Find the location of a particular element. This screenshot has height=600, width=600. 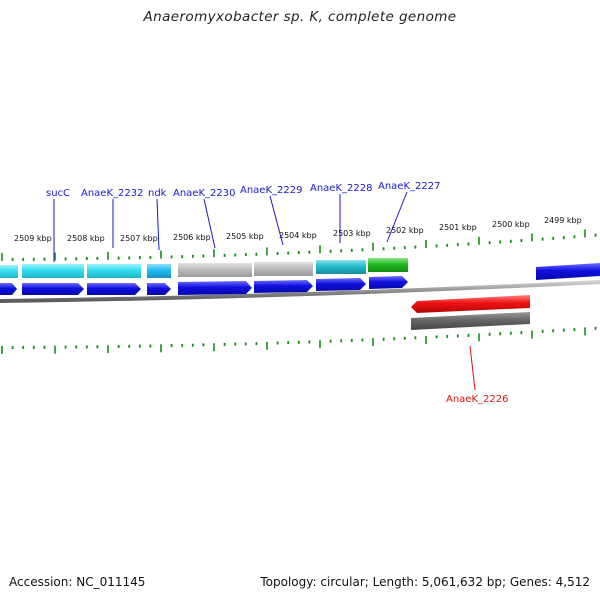

scale-label-2505: 2505 kbp is located at coordinates (245, 236).